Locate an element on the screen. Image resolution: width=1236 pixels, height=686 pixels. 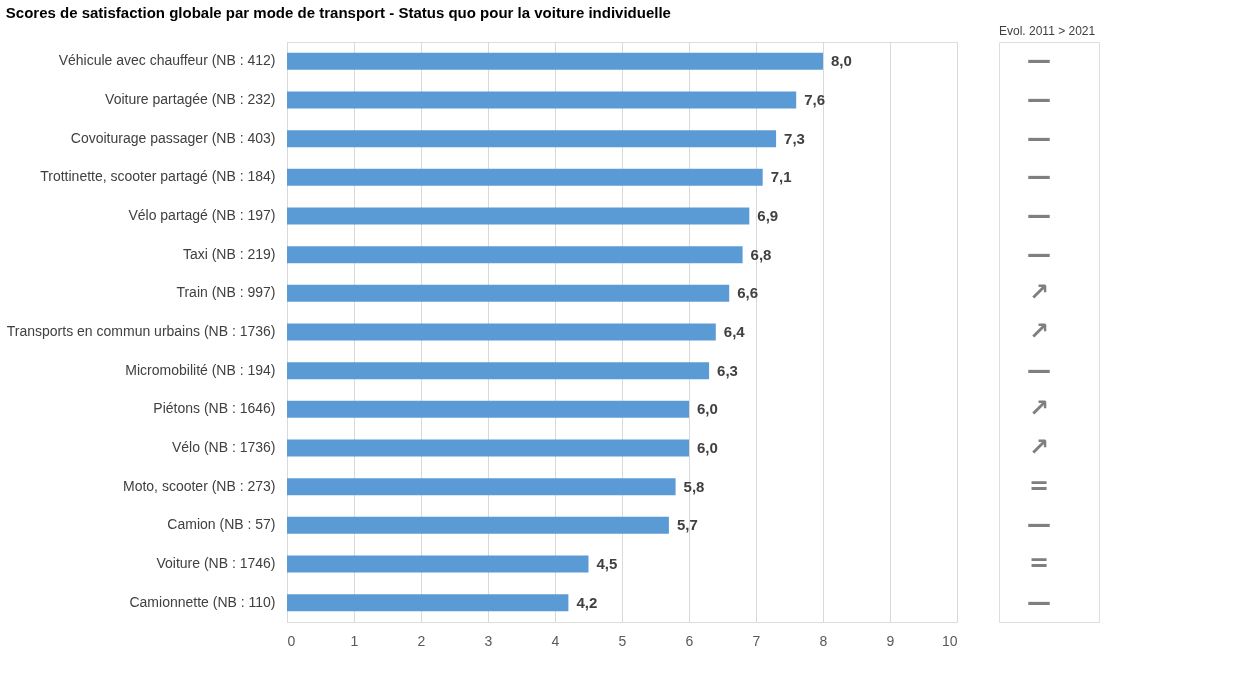
y-tick-label: Micromobilité (NB : 194) is located at coordinates (200, 369).